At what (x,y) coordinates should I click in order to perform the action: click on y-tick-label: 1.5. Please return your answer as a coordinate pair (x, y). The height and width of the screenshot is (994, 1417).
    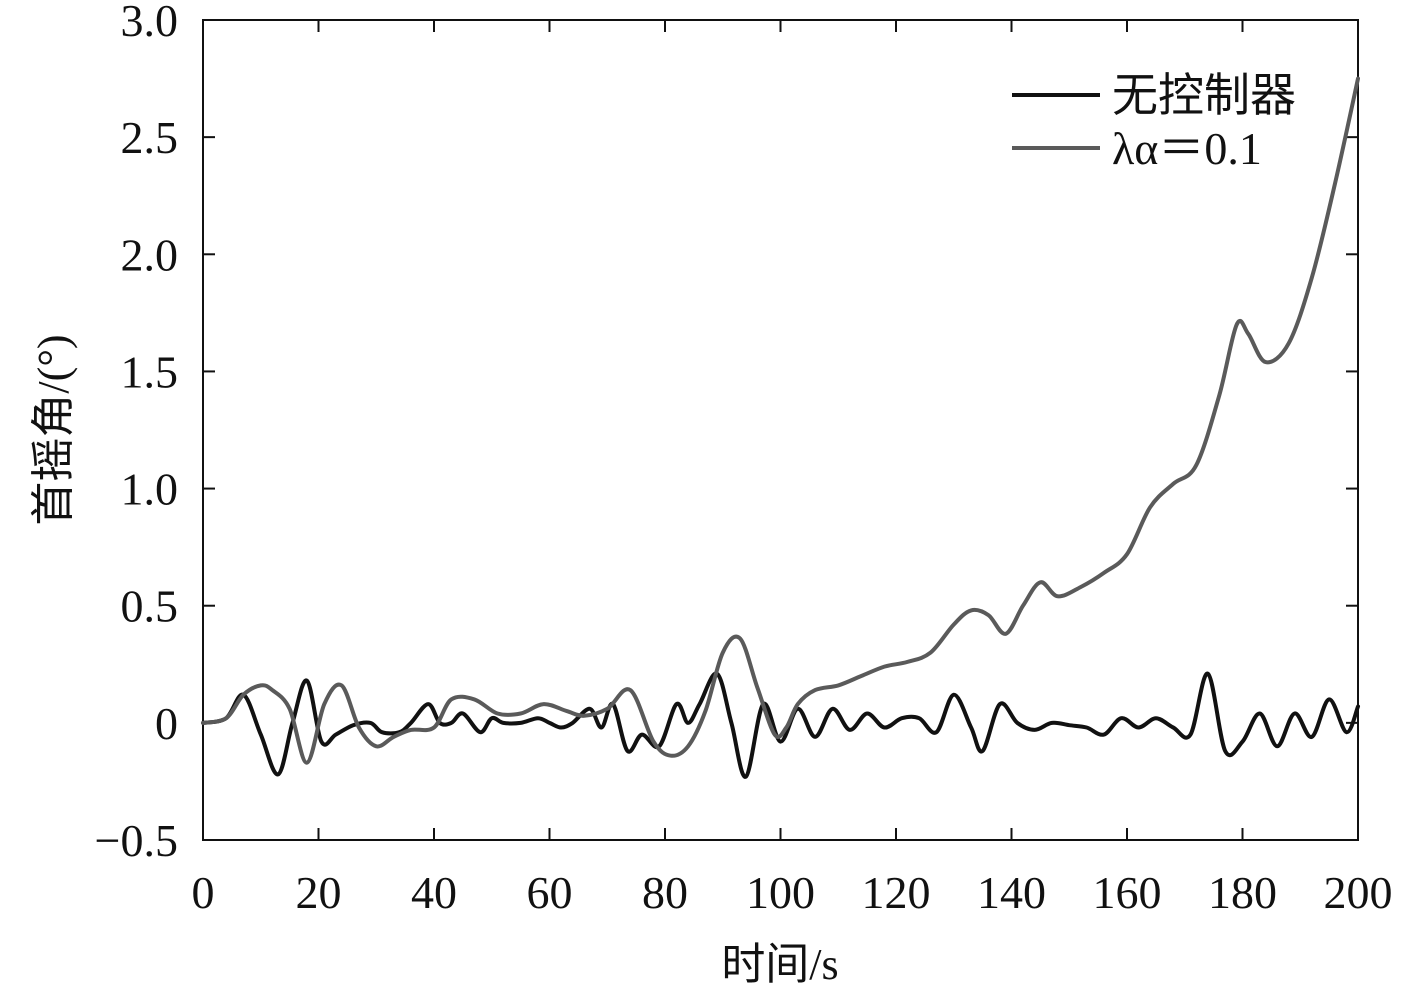
    Looking at the image, I should click on (150, 371).